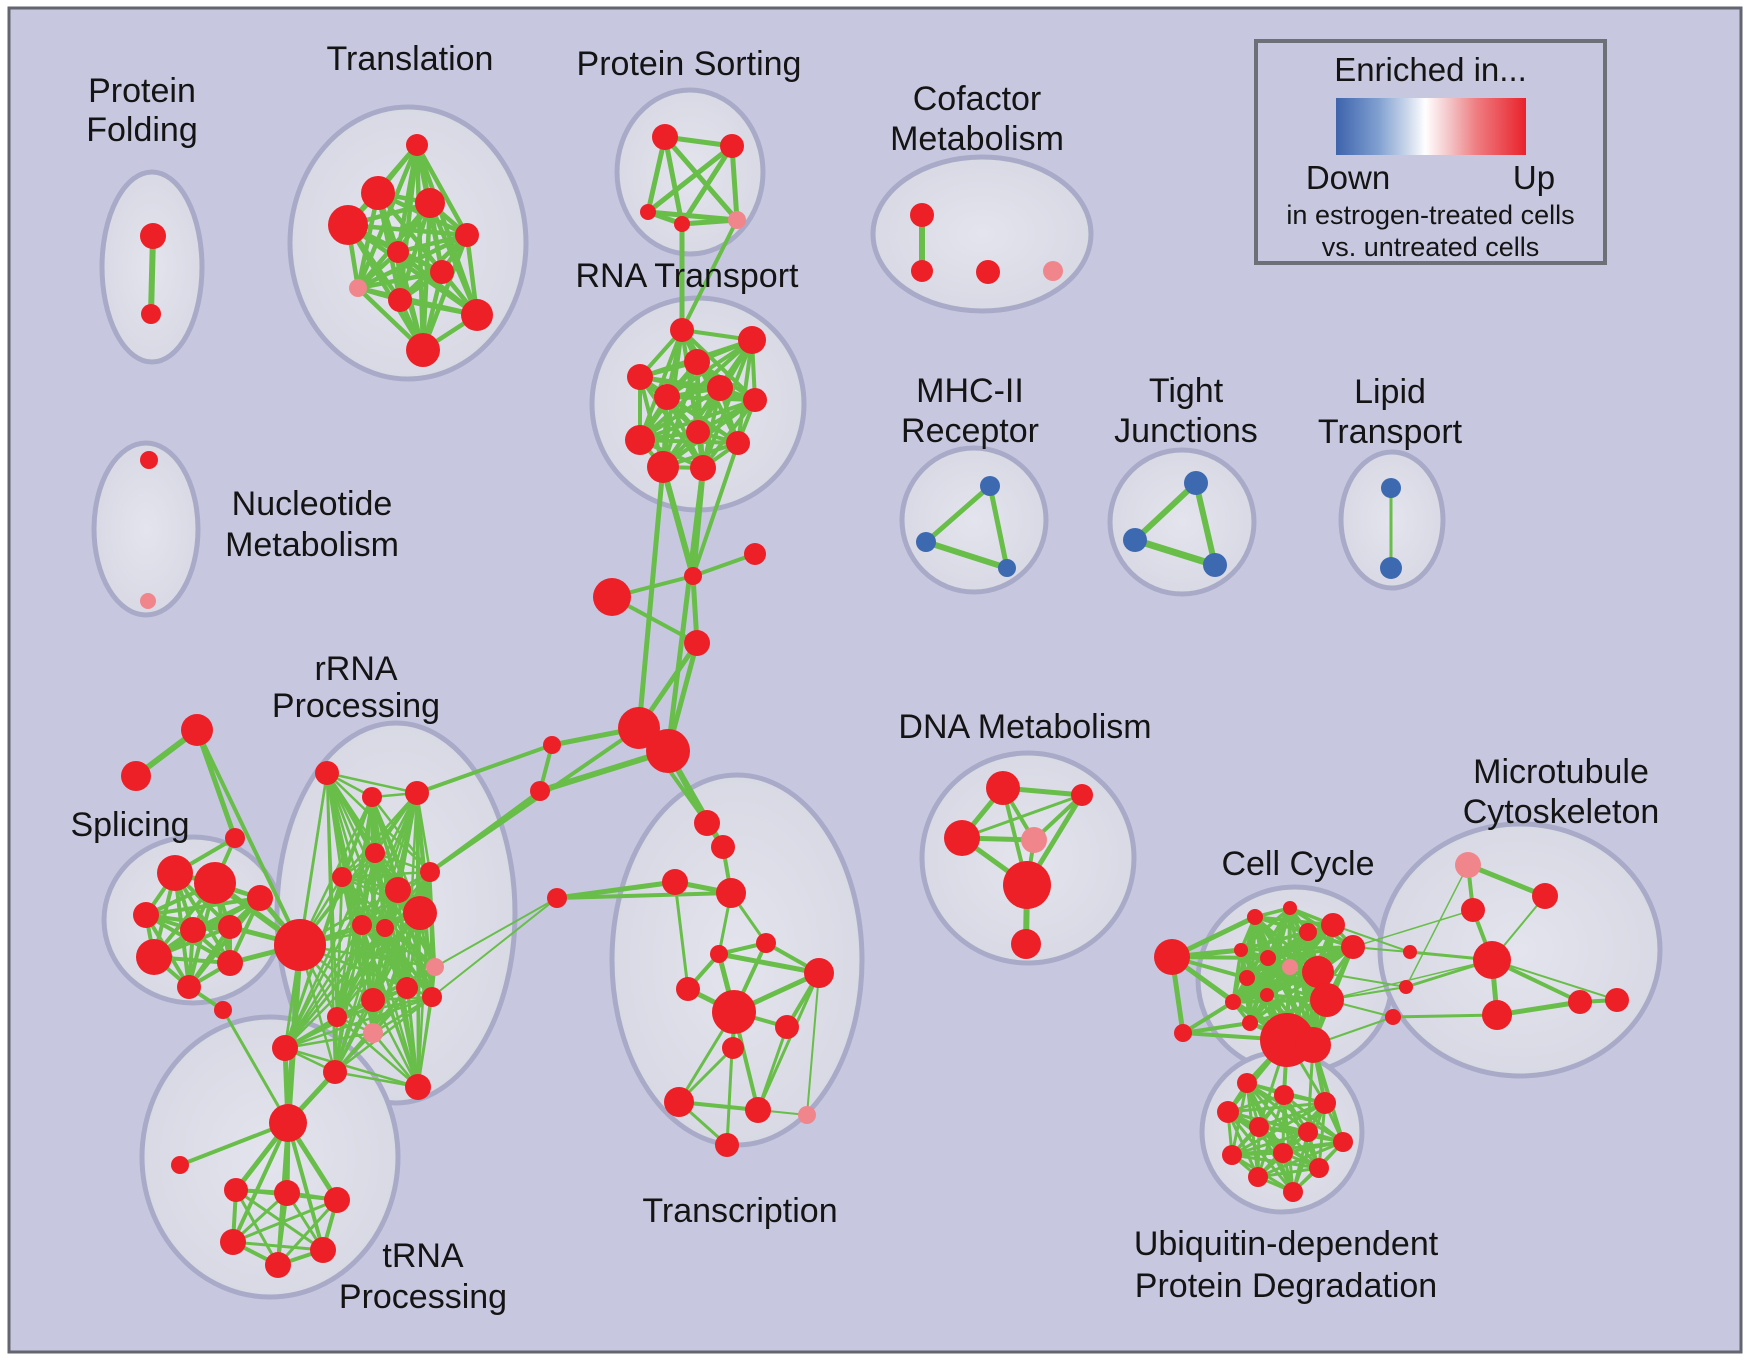 This screenshot has height=1360, width=1750. I want to click on cluster-label-tn: tRNA Processing, so click(423, 1276).